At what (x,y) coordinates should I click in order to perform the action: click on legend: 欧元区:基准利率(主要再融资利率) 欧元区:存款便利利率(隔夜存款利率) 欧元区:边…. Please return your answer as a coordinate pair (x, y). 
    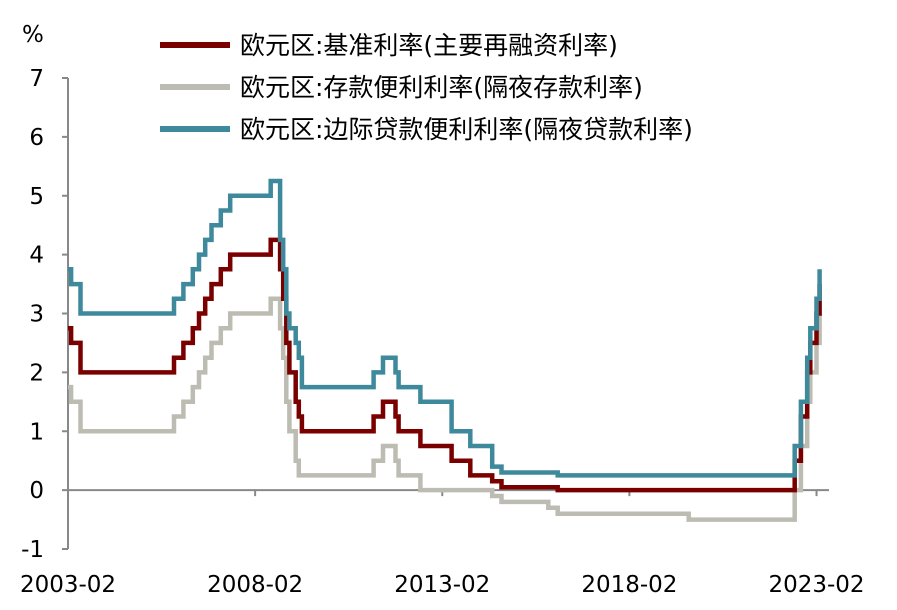
    Looking at the image, I should click on (426, 87).